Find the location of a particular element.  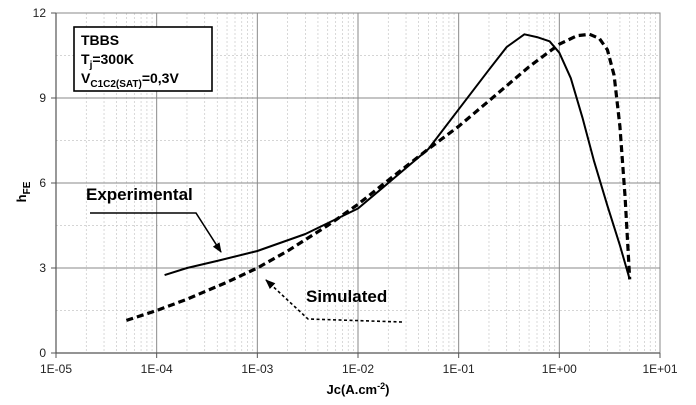

y-axis-label: hFE is located at coordinates (23, 191).